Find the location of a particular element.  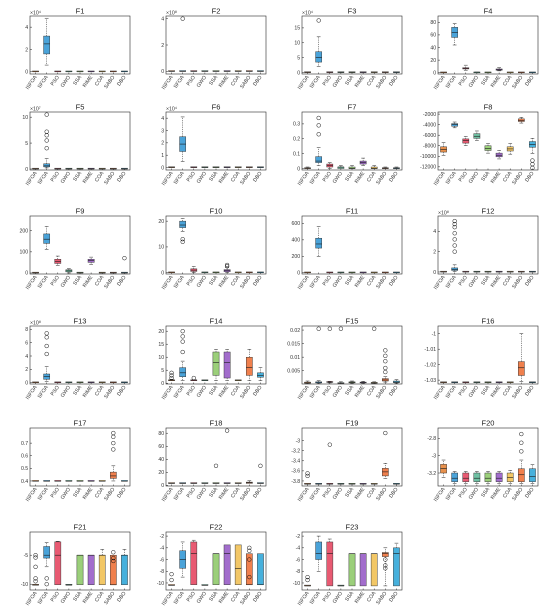

subplot-title: F11 is located at coordinates (352, 211).